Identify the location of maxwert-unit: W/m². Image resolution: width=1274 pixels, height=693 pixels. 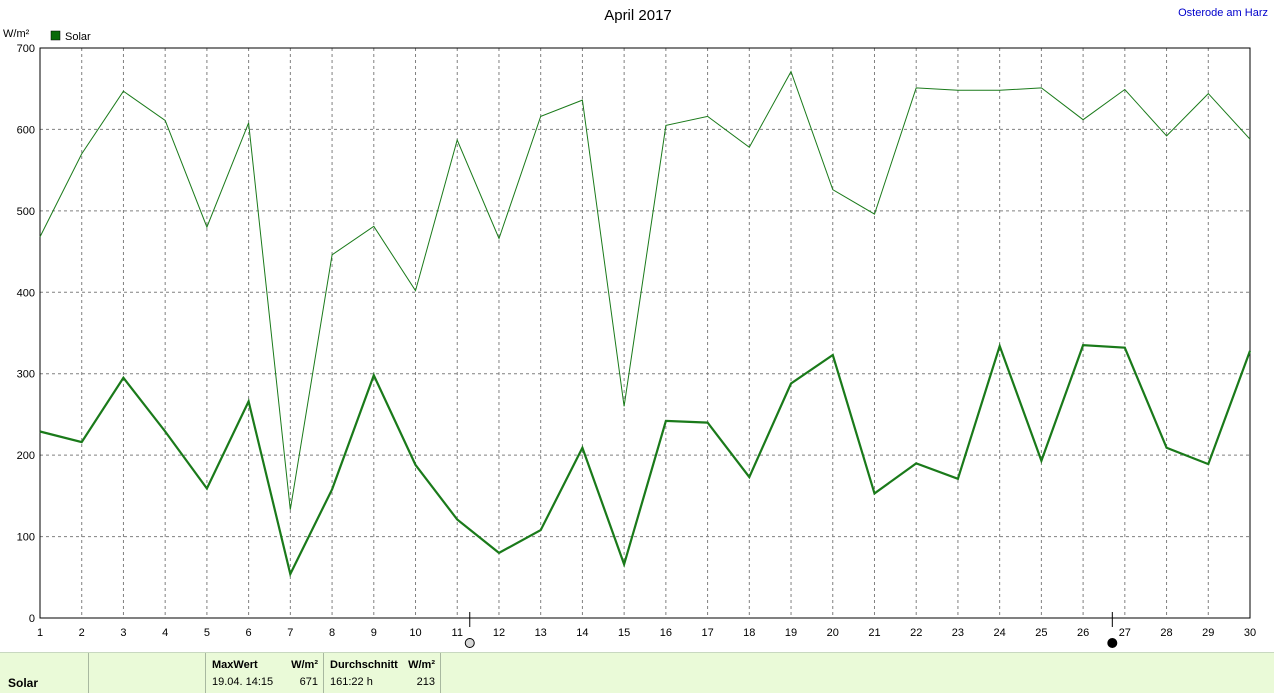
(304, 665).